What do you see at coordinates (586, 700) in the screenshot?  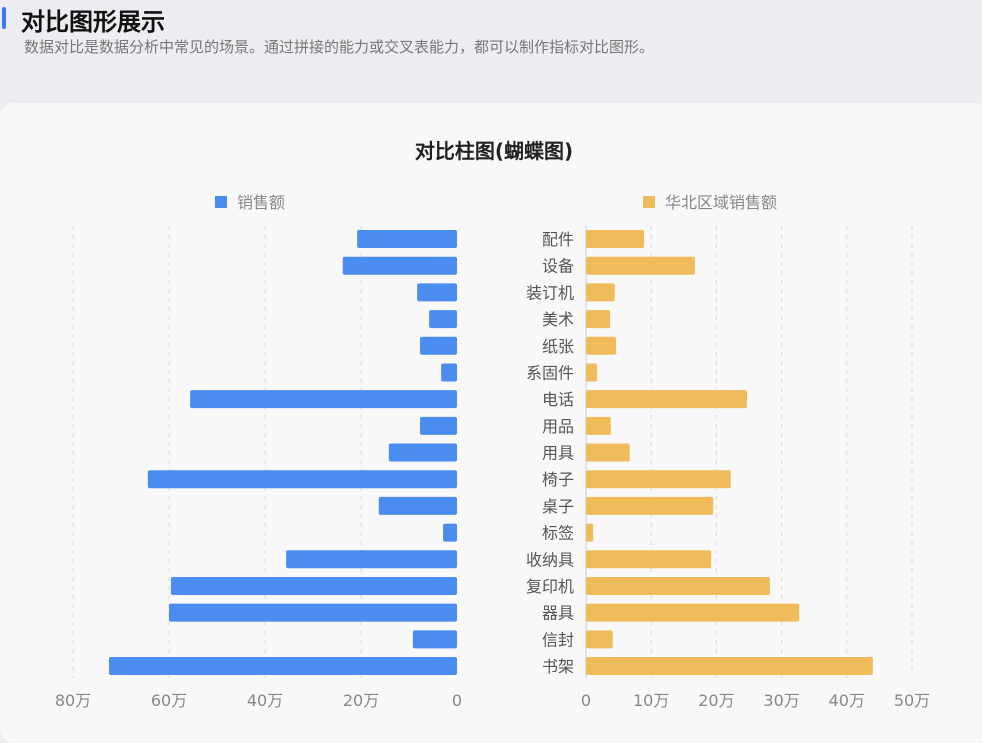 I see `x-tick-right: 0` at bounding box center [586, 700].